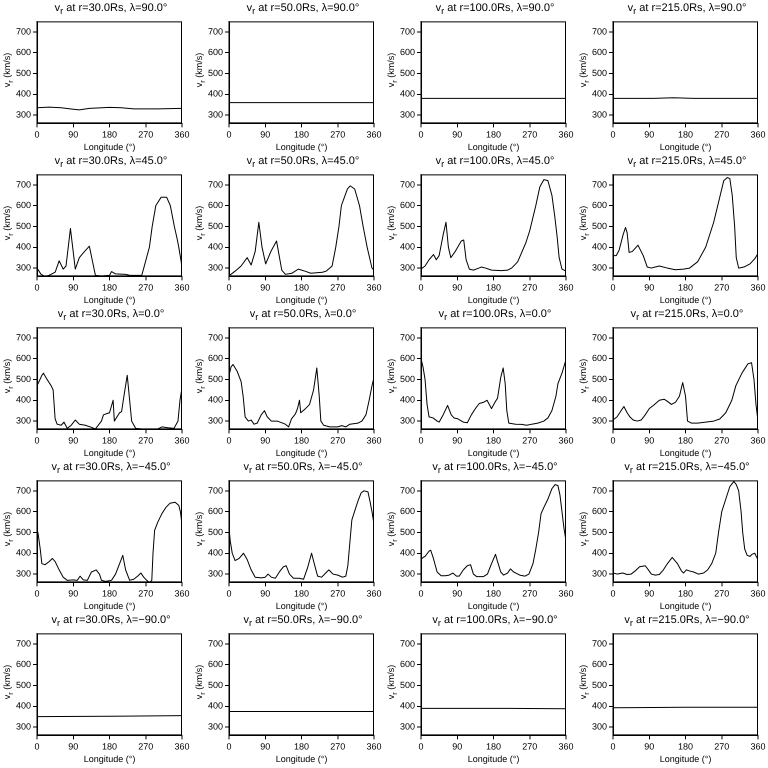 The width and height of the screenshot is (768, 768). I want to click on chart-title: v$_{r}$ at r=30.0Rs, λ=0.0°, so click(111, 316).